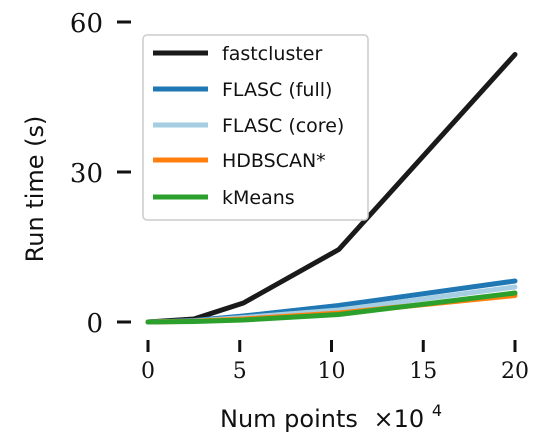  I want to click on y-tick-label-30: 30, so click(86, 174).